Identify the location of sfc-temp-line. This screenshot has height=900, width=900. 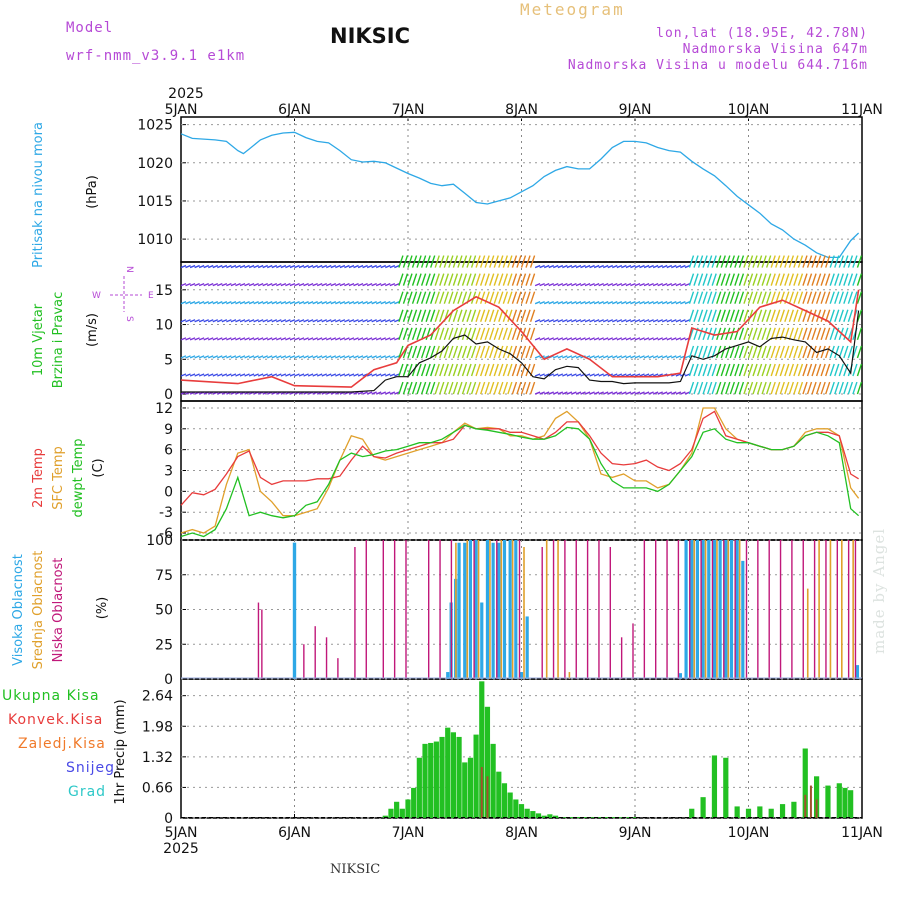
(520, 470).